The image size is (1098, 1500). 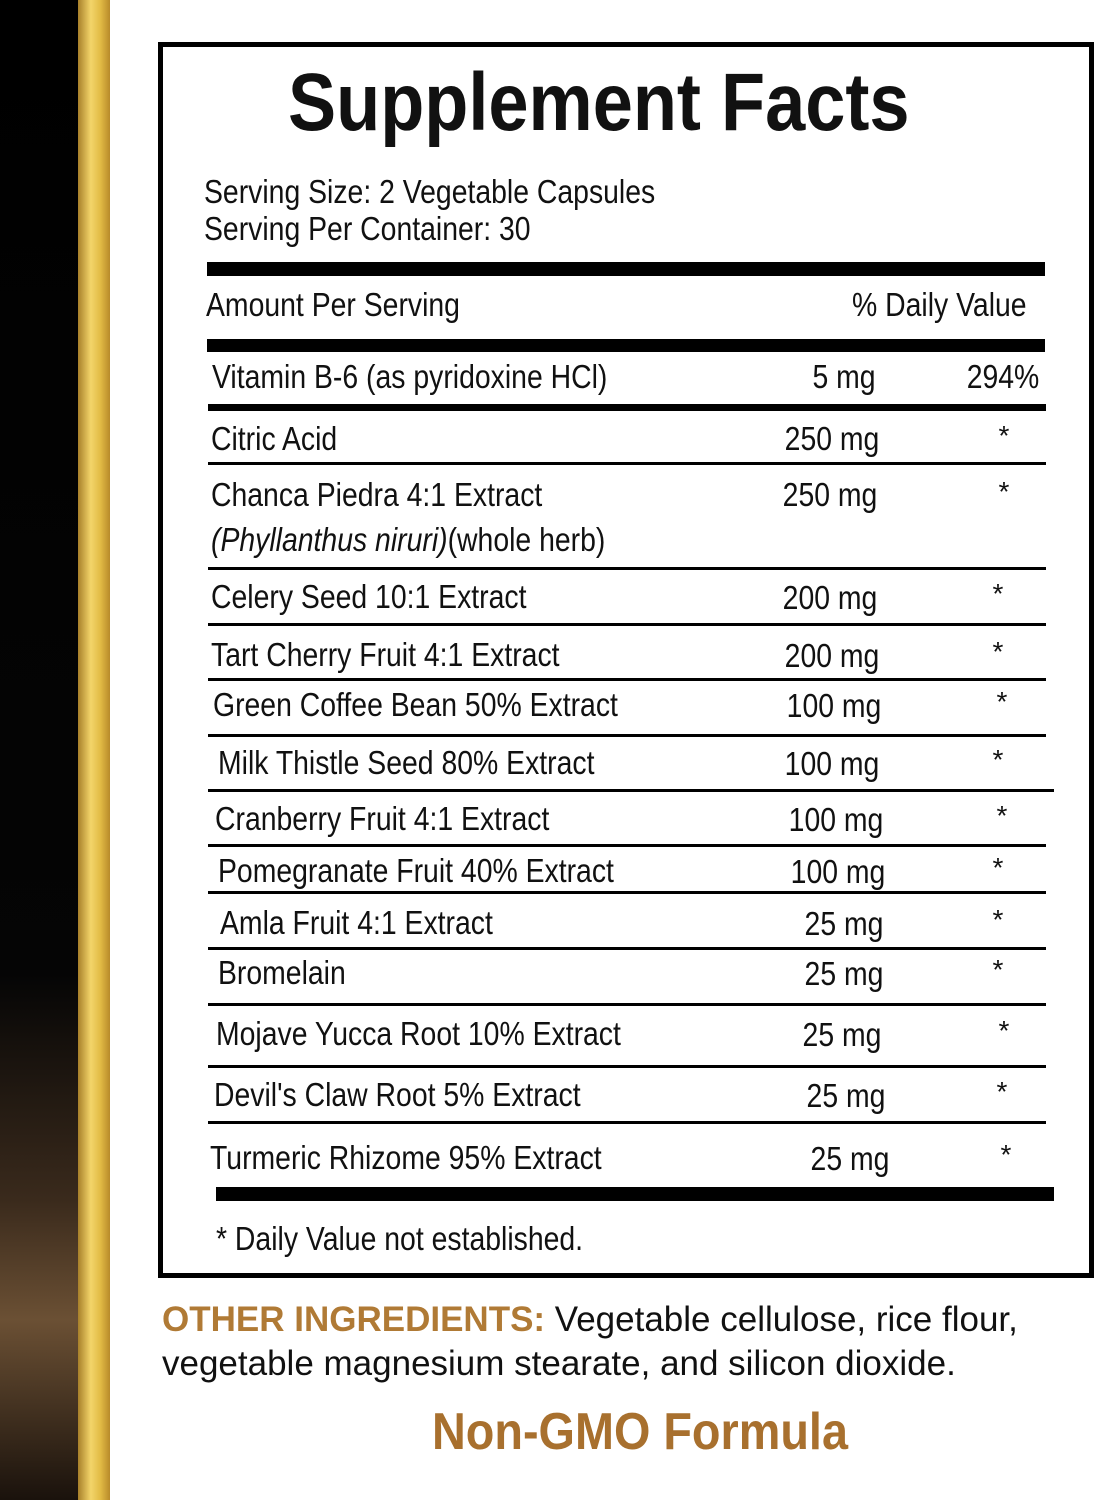 I want to click on row-amount: 5 mg, so click(x=844, y=376).